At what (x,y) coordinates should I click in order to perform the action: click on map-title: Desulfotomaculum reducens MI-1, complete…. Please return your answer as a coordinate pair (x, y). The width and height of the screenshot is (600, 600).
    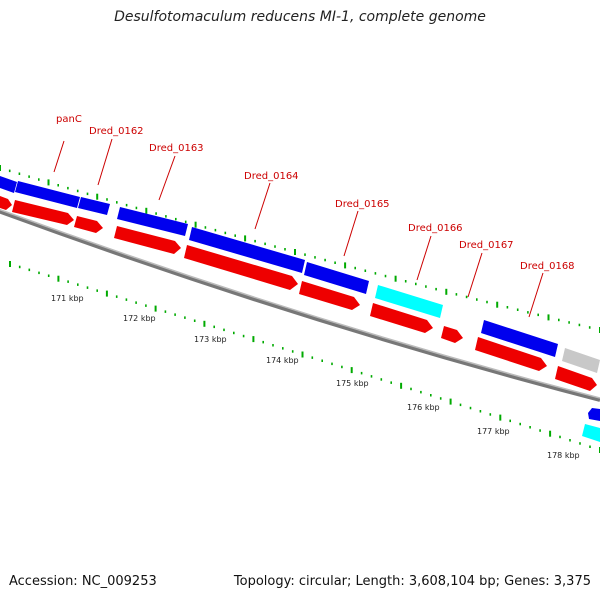
    Looking at the image, I should click on (300, 17).